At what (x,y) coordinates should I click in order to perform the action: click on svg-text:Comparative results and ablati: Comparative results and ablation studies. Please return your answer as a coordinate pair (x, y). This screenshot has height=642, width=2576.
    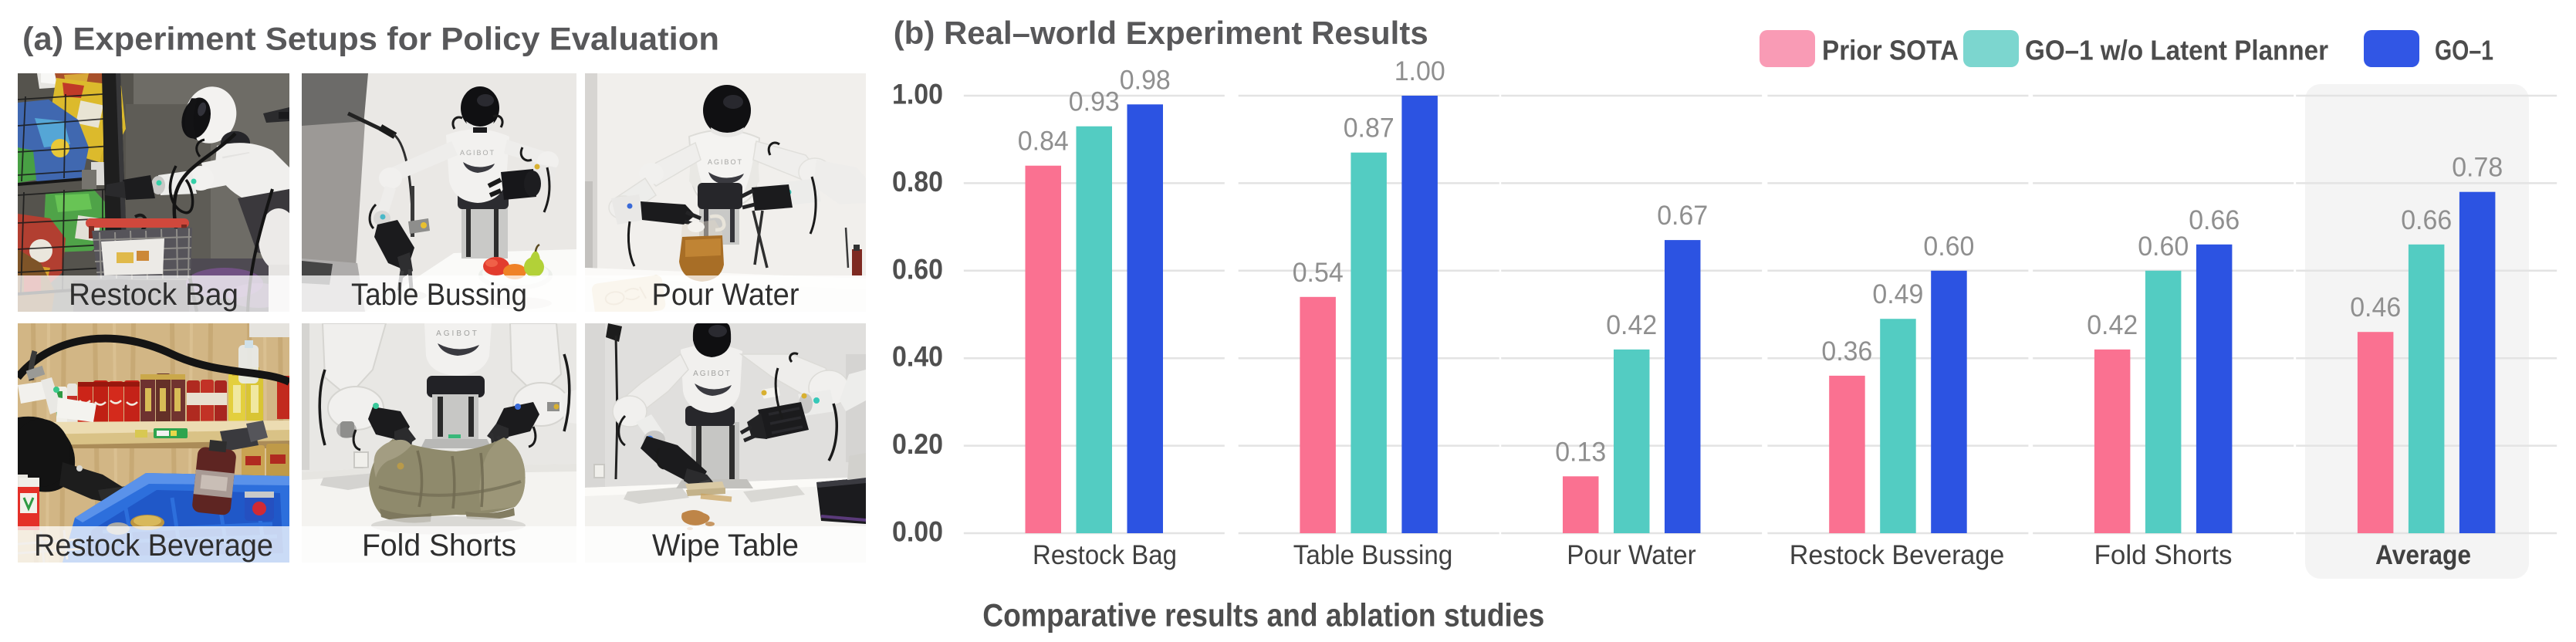
    Looking at the image, I should click on (1263, 614).